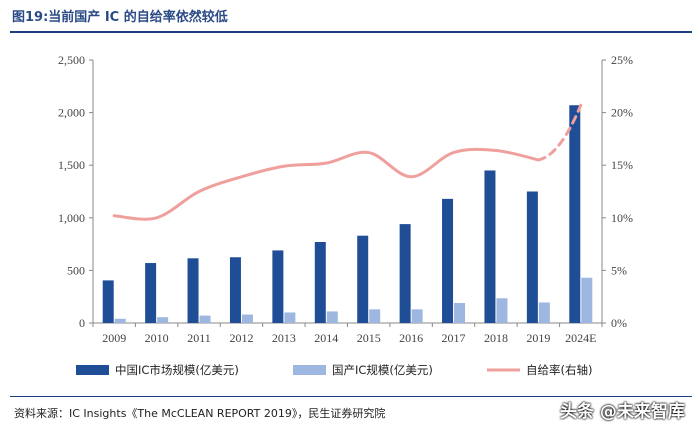 This screenshot has height=433, width=700. What do you see at coordinates (622, 113) in the screenshot?
I see `right-axis-tick-label: 20%` at bounding box center [622, 113].